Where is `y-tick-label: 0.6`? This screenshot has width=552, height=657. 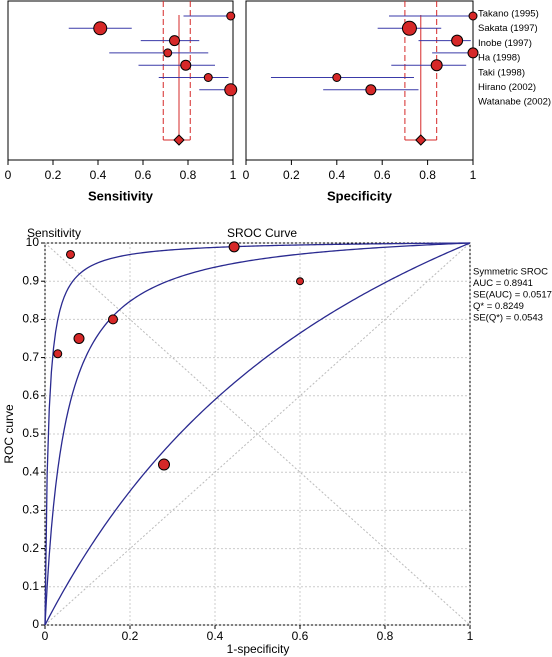 y-tick-label: 0.6 is located at coordinates (30, 395).